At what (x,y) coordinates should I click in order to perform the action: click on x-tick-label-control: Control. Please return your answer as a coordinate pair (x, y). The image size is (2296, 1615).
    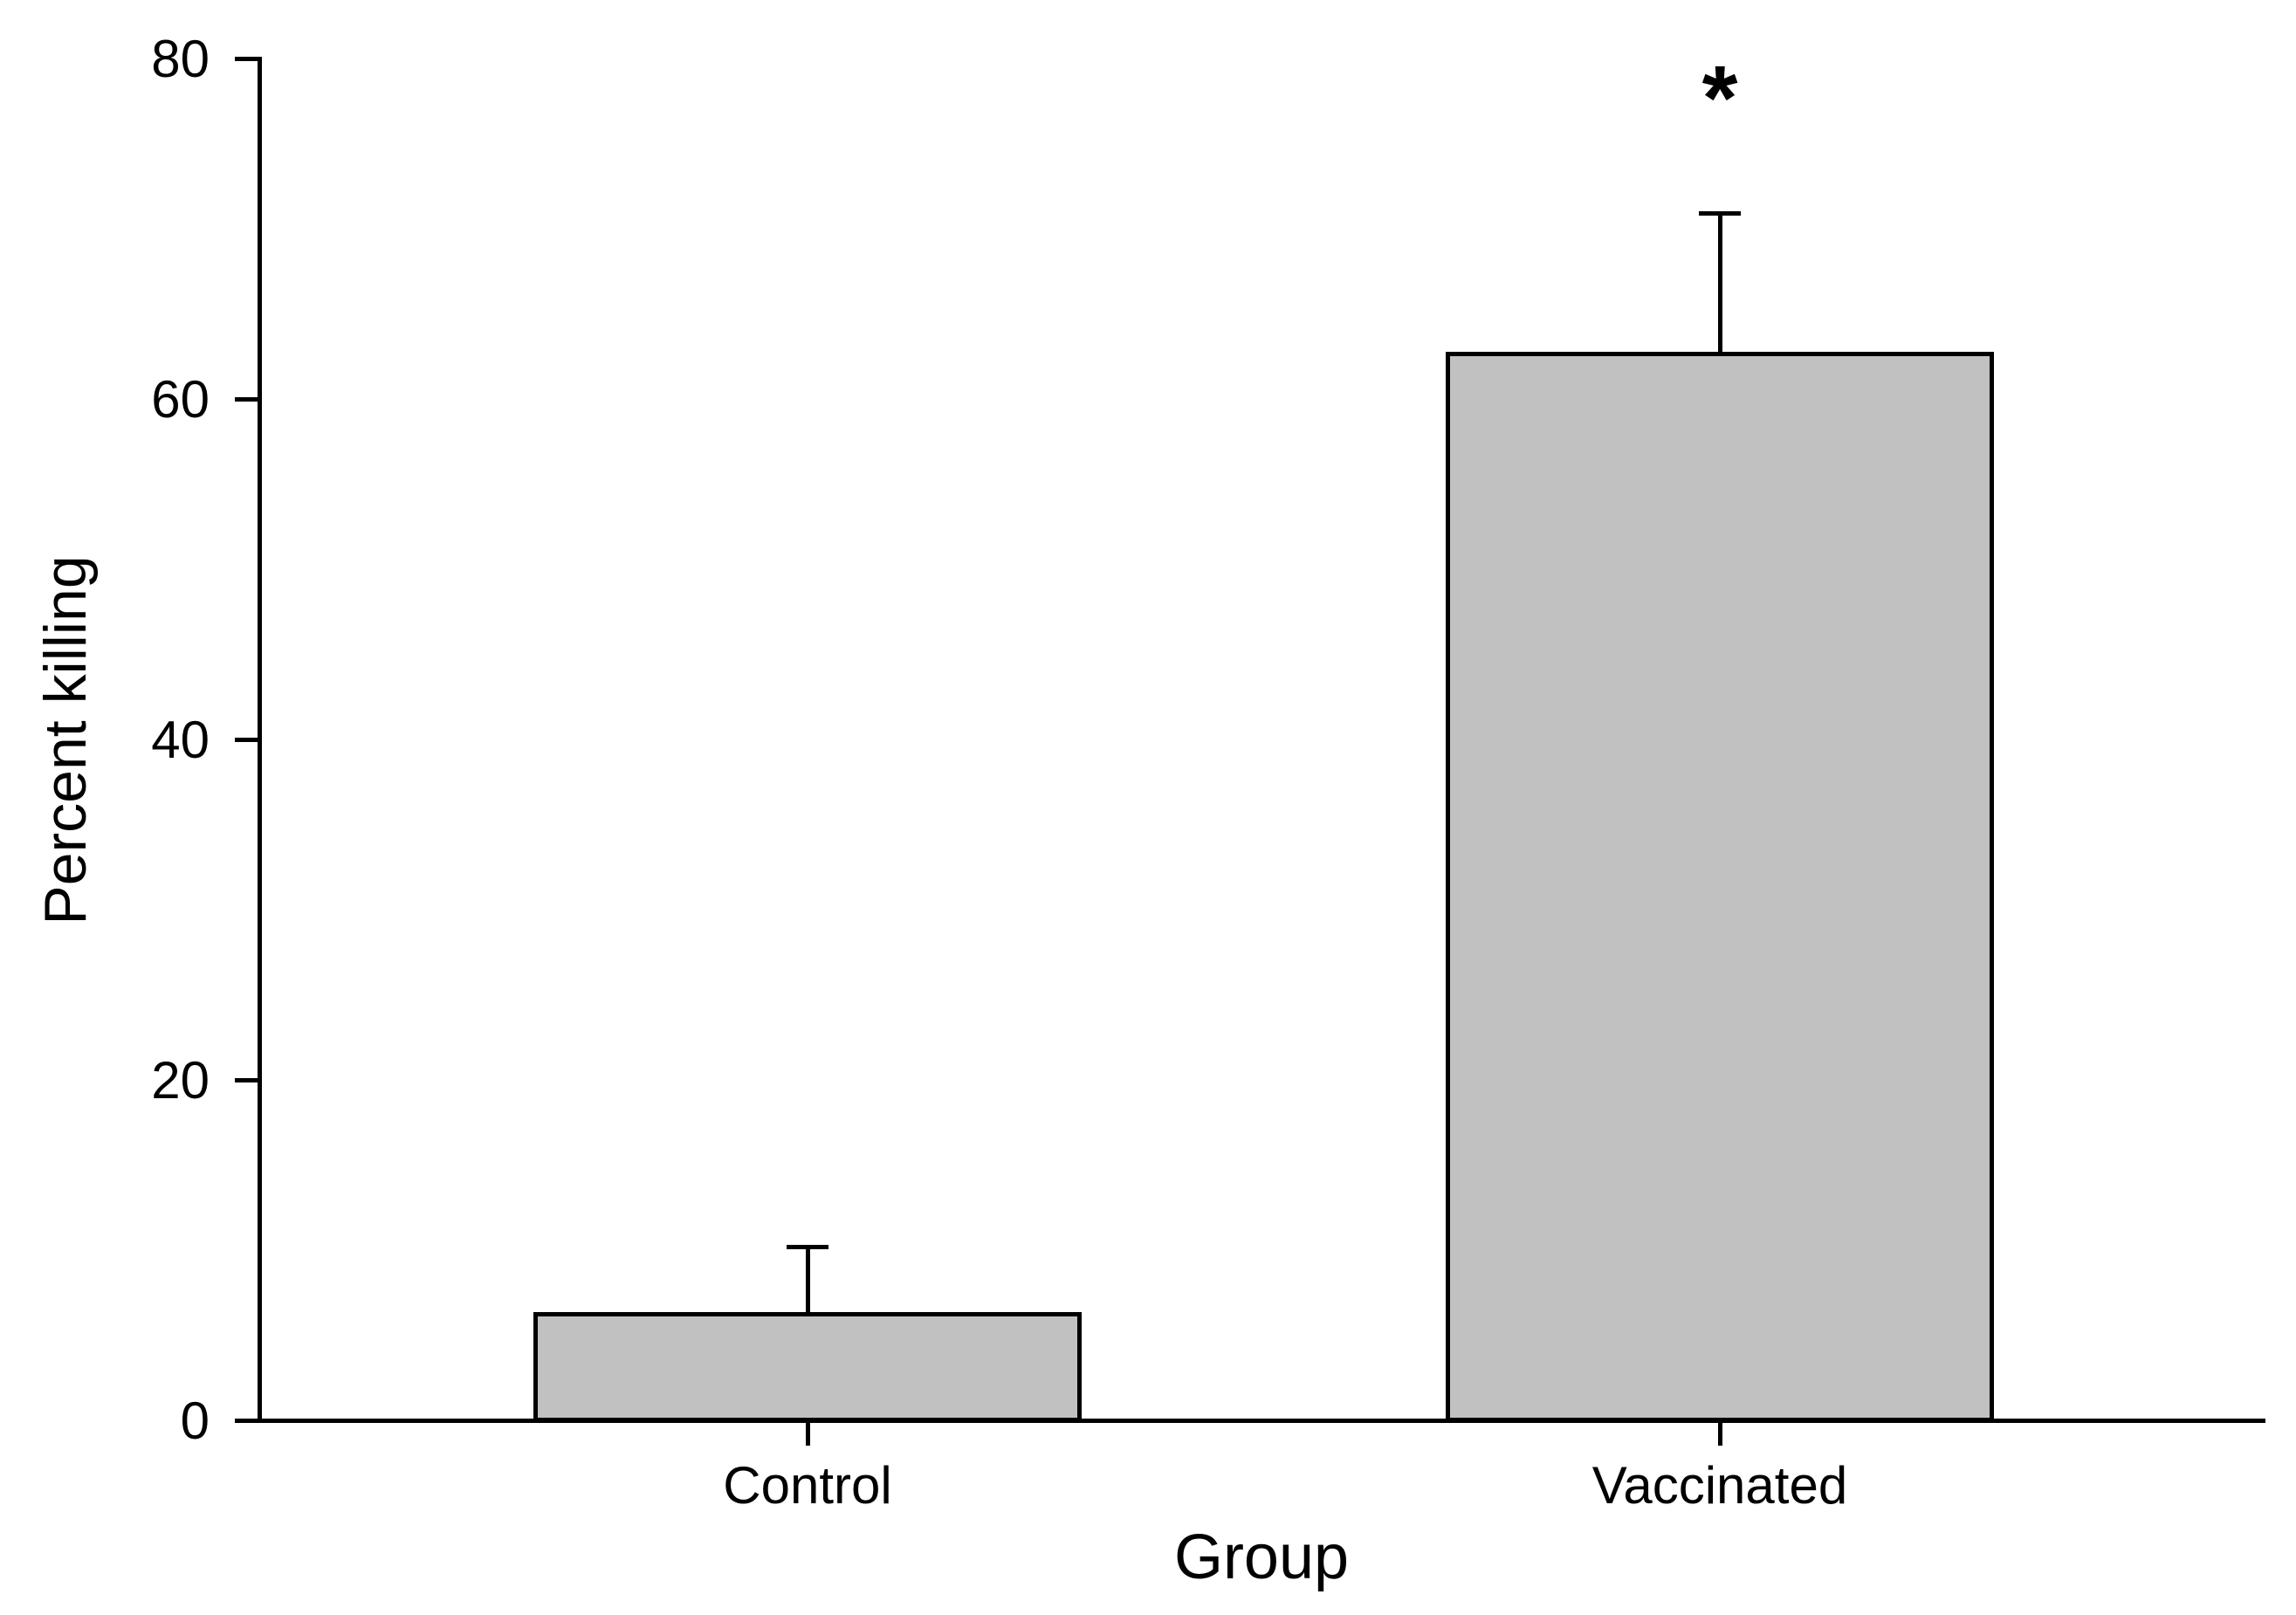
    Looking at the image, I should click on (807, 1485).